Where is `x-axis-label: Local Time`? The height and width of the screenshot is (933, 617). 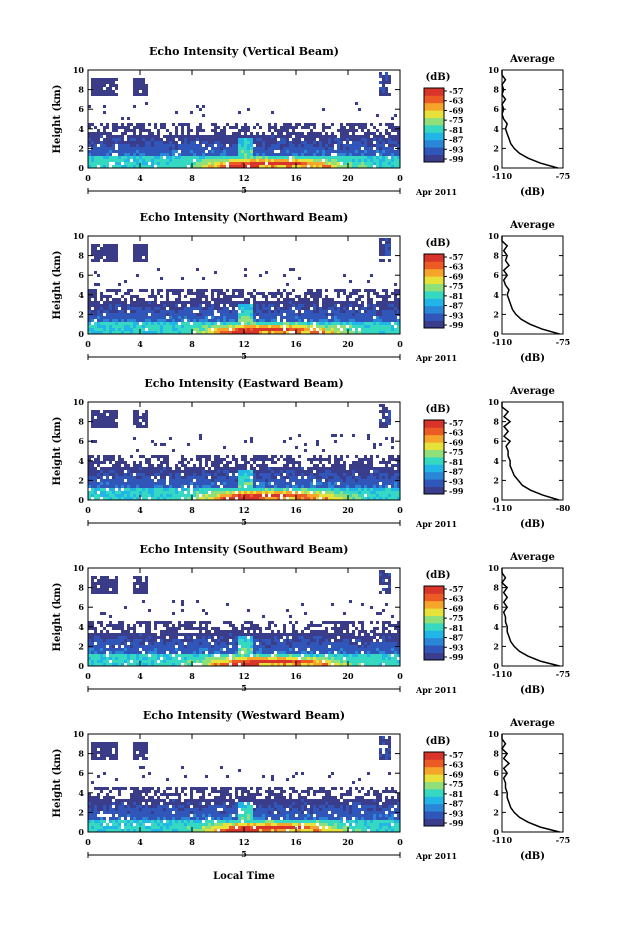
x-axis-label: Local Time is located at coordinates (244, 876).